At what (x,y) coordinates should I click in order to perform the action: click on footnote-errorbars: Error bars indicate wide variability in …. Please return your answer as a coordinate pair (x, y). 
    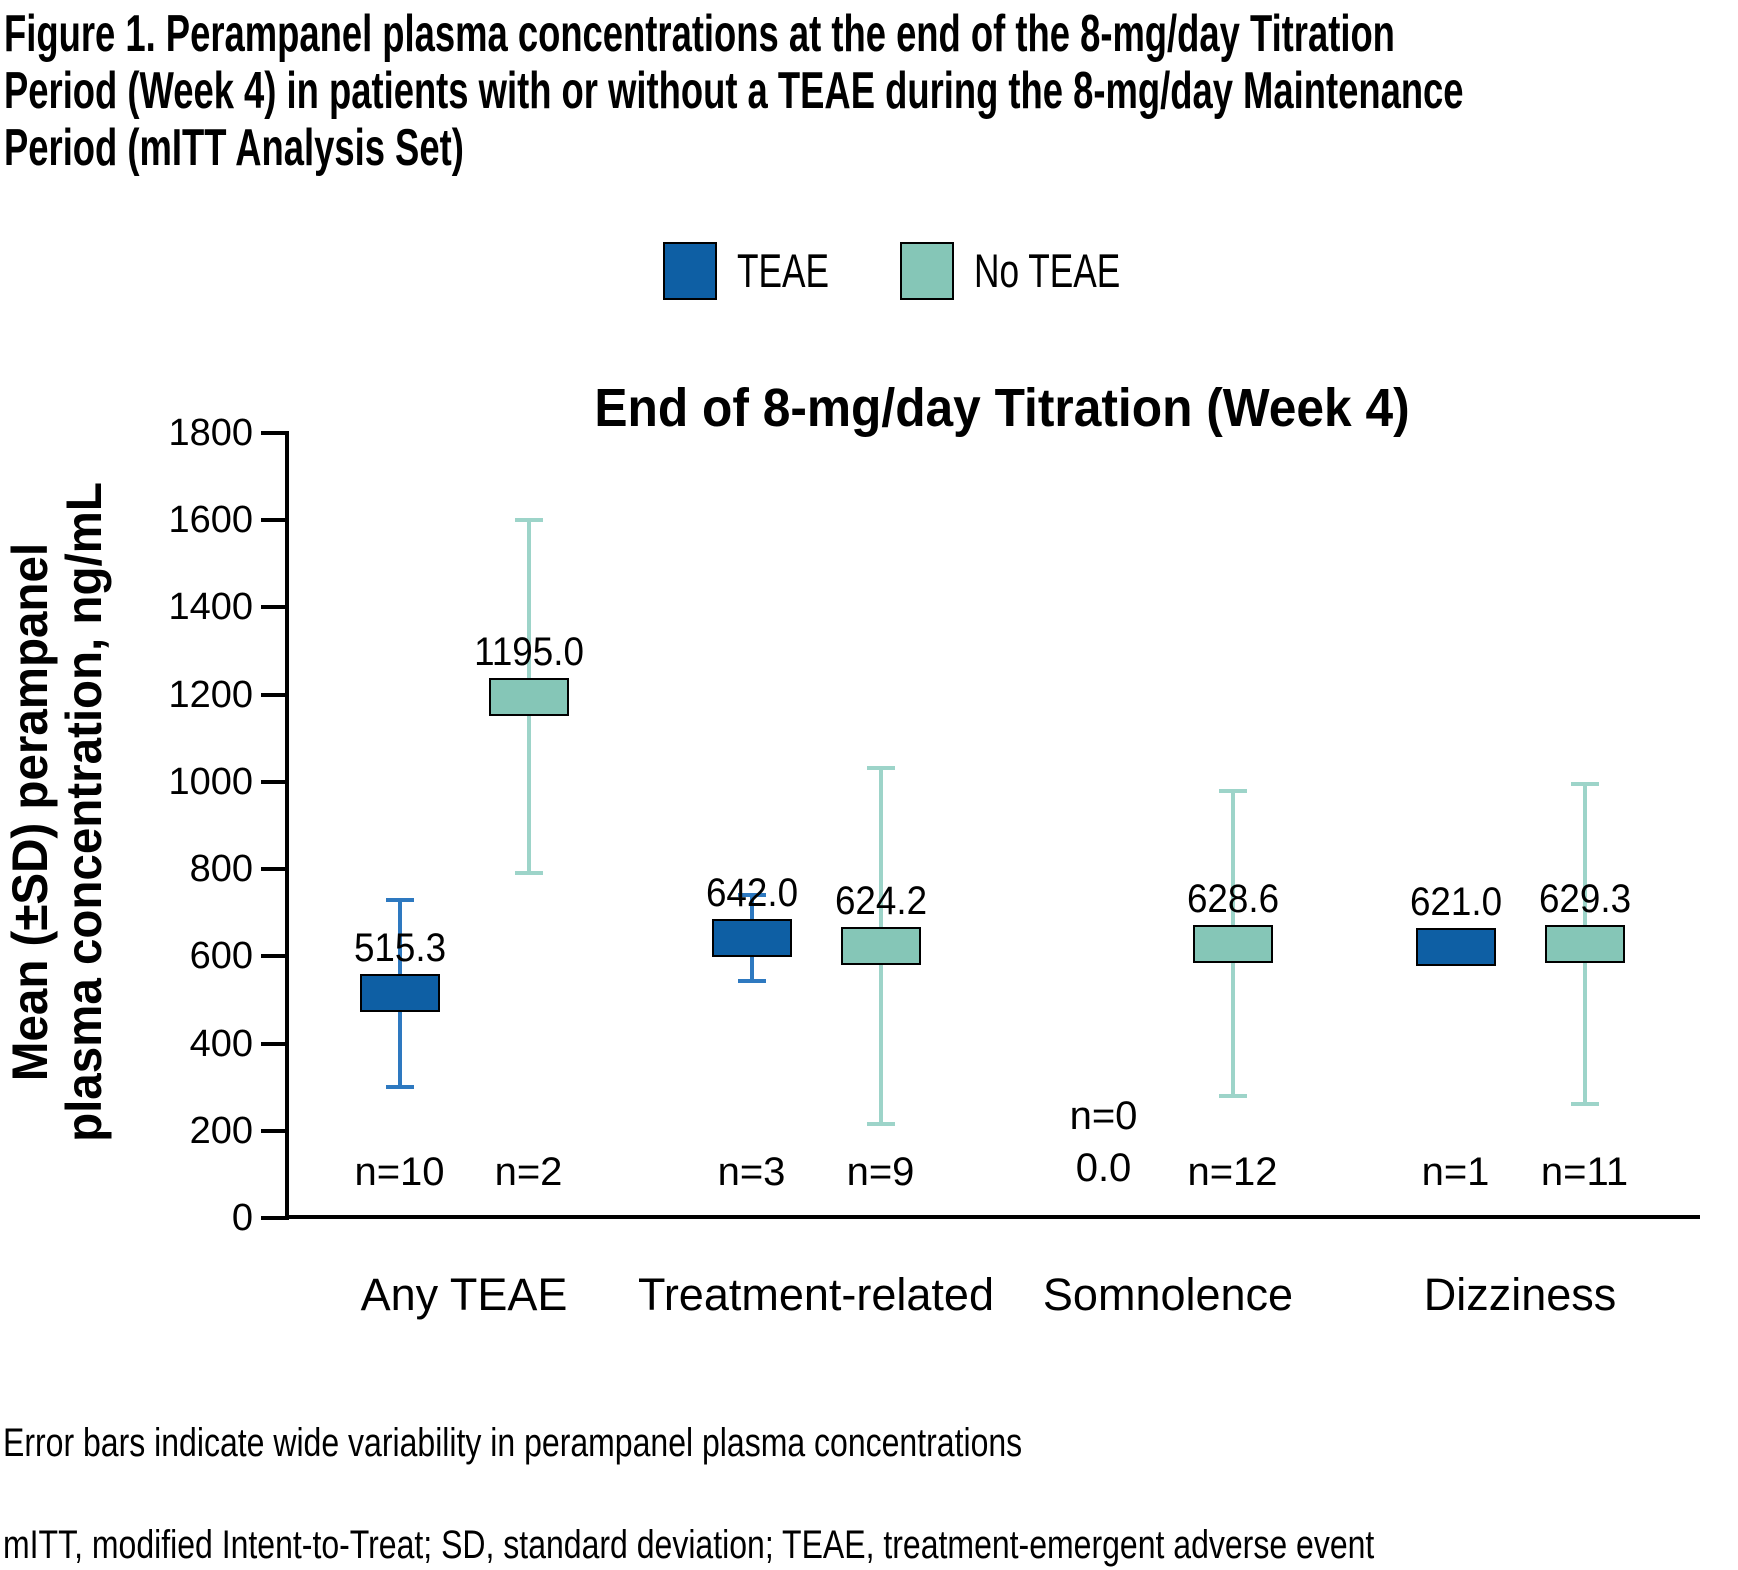
    Looking at the image, I should click on (513, 1443).